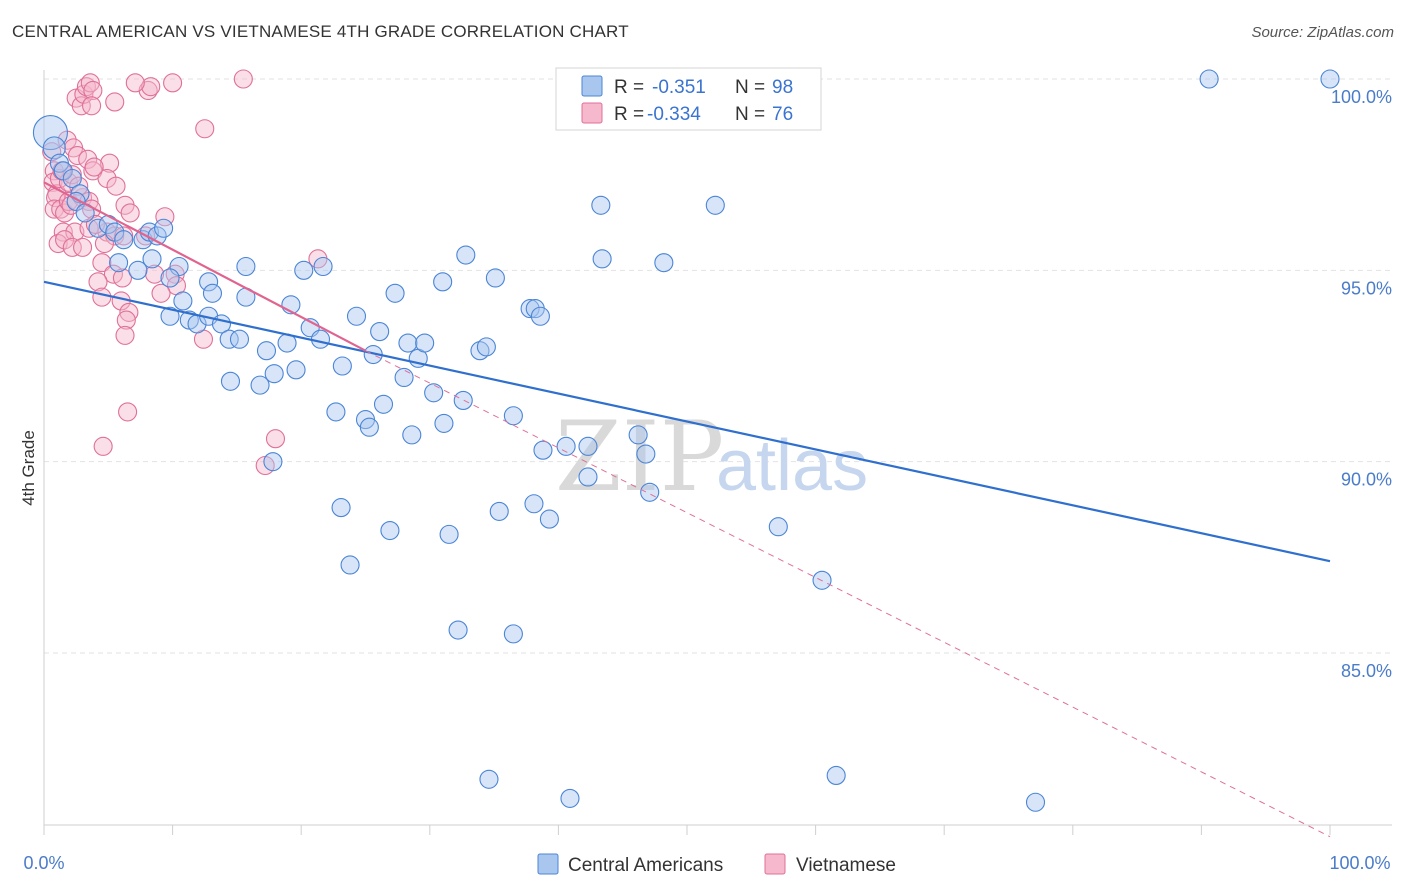 The width and height of the screenshot is (1406, 892). I want to click on legend-n-value-1: 98, so click(782, 87).